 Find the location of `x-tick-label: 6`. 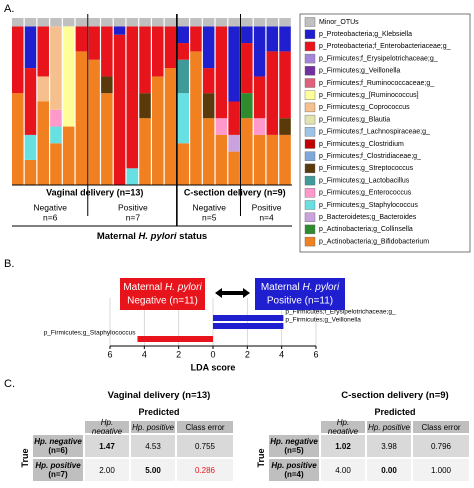

x-tick-label: 6 is located at coordinates (109, 354).